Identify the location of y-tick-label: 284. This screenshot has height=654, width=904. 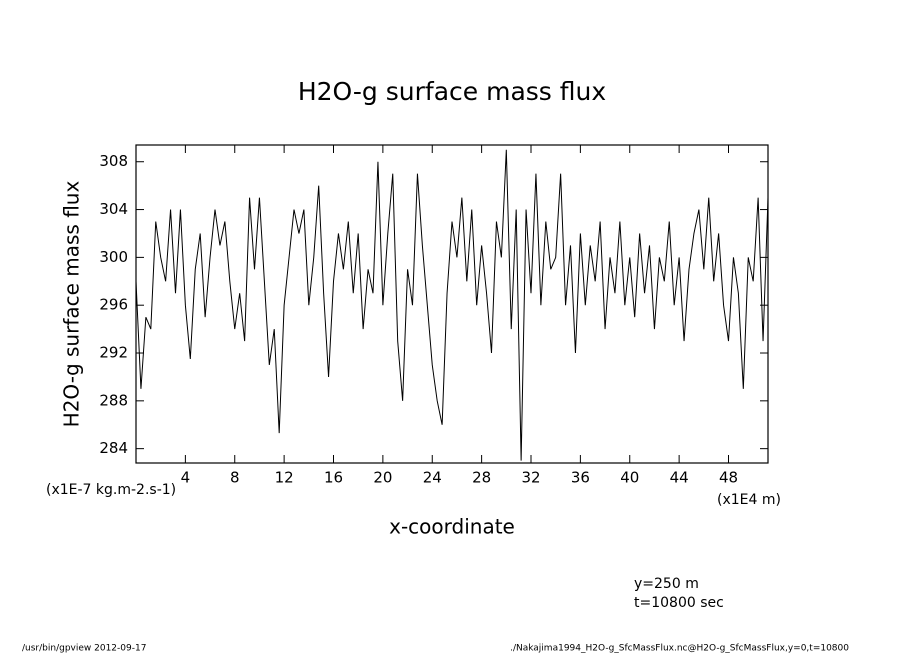
(113, 448).